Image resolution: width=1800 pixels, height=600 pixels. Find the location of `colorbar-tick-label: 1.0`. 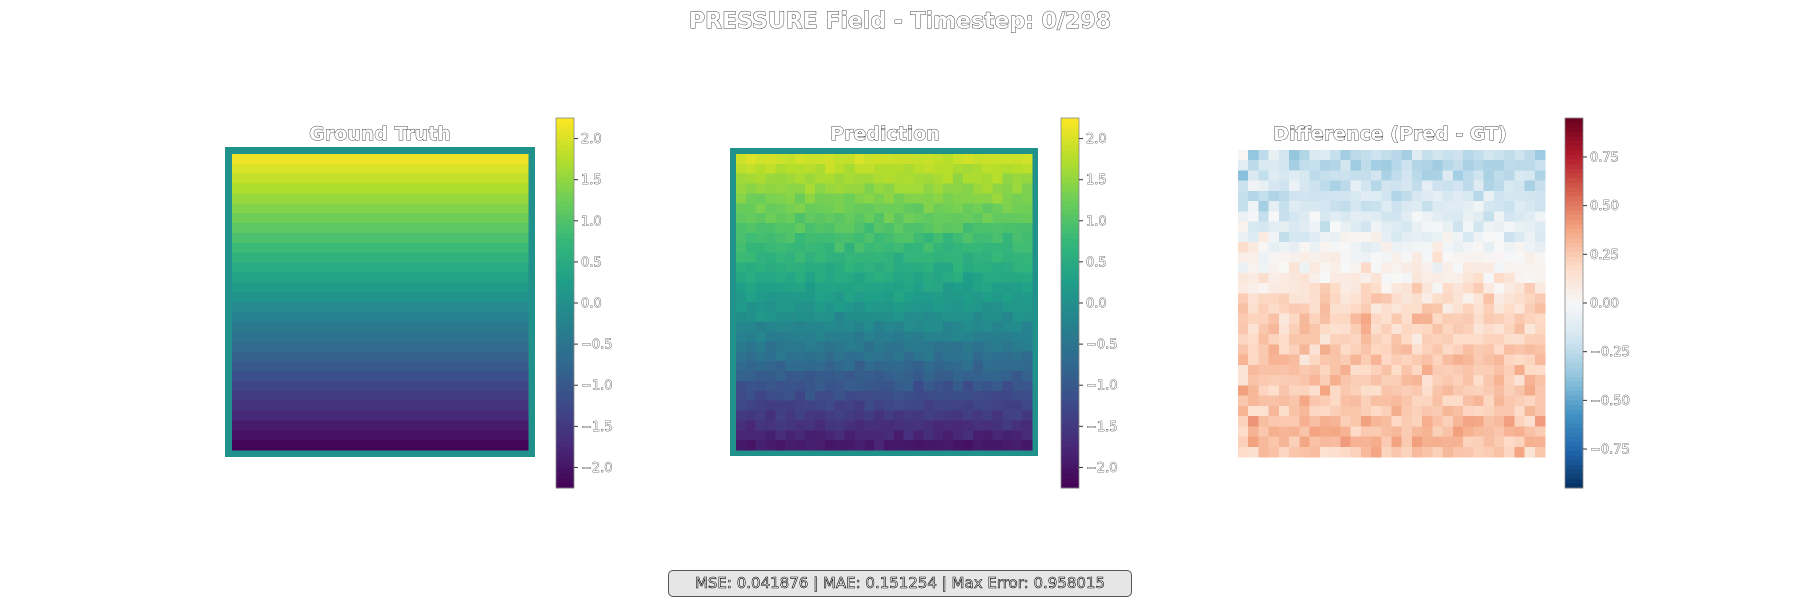

colorbar-tick-label: 1.0 is located at coordinates (1096, 221).